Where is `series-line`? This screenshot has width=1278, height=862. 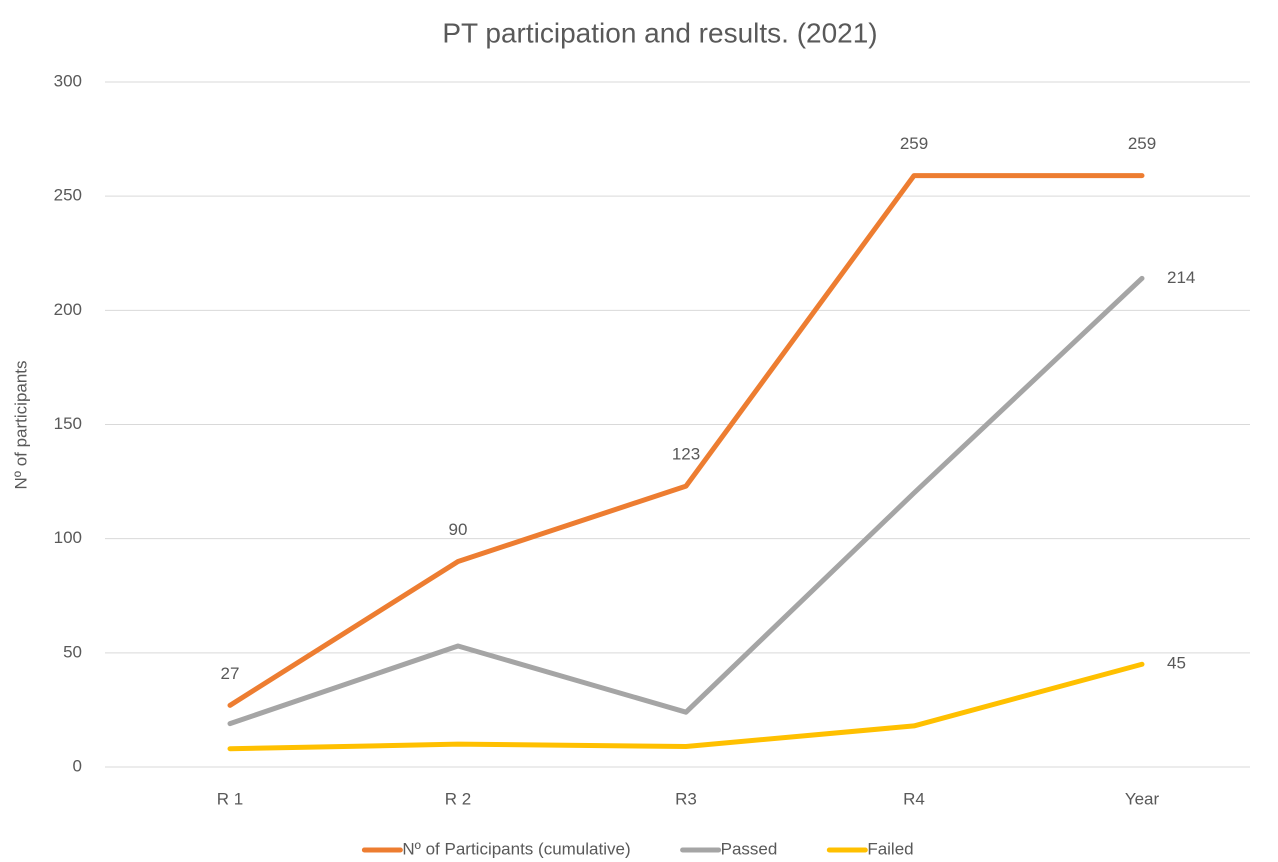 series-line is located at coordinates (686, 706).